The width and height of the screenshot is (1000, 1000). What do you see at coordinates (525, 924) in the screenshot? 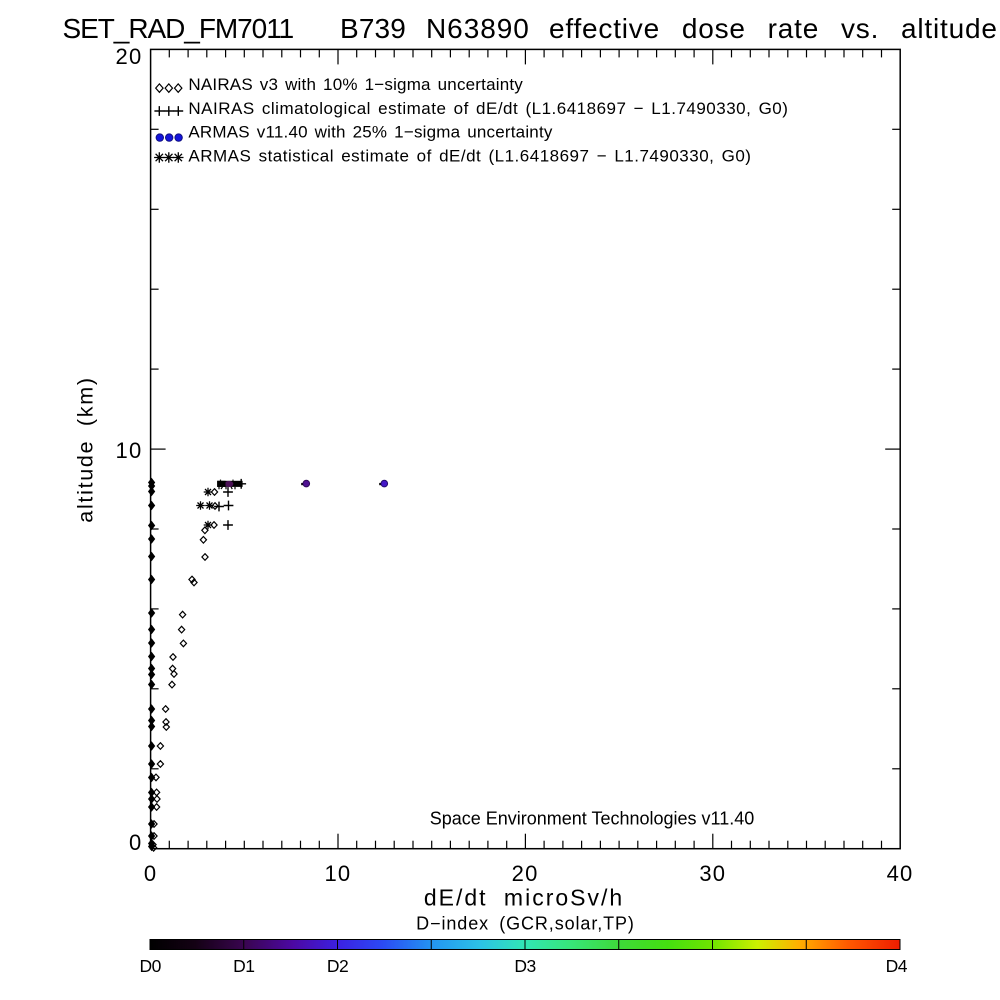
I see `svg-text: D−index (GCR,solar,TP)` at bounding box center [525, 924].